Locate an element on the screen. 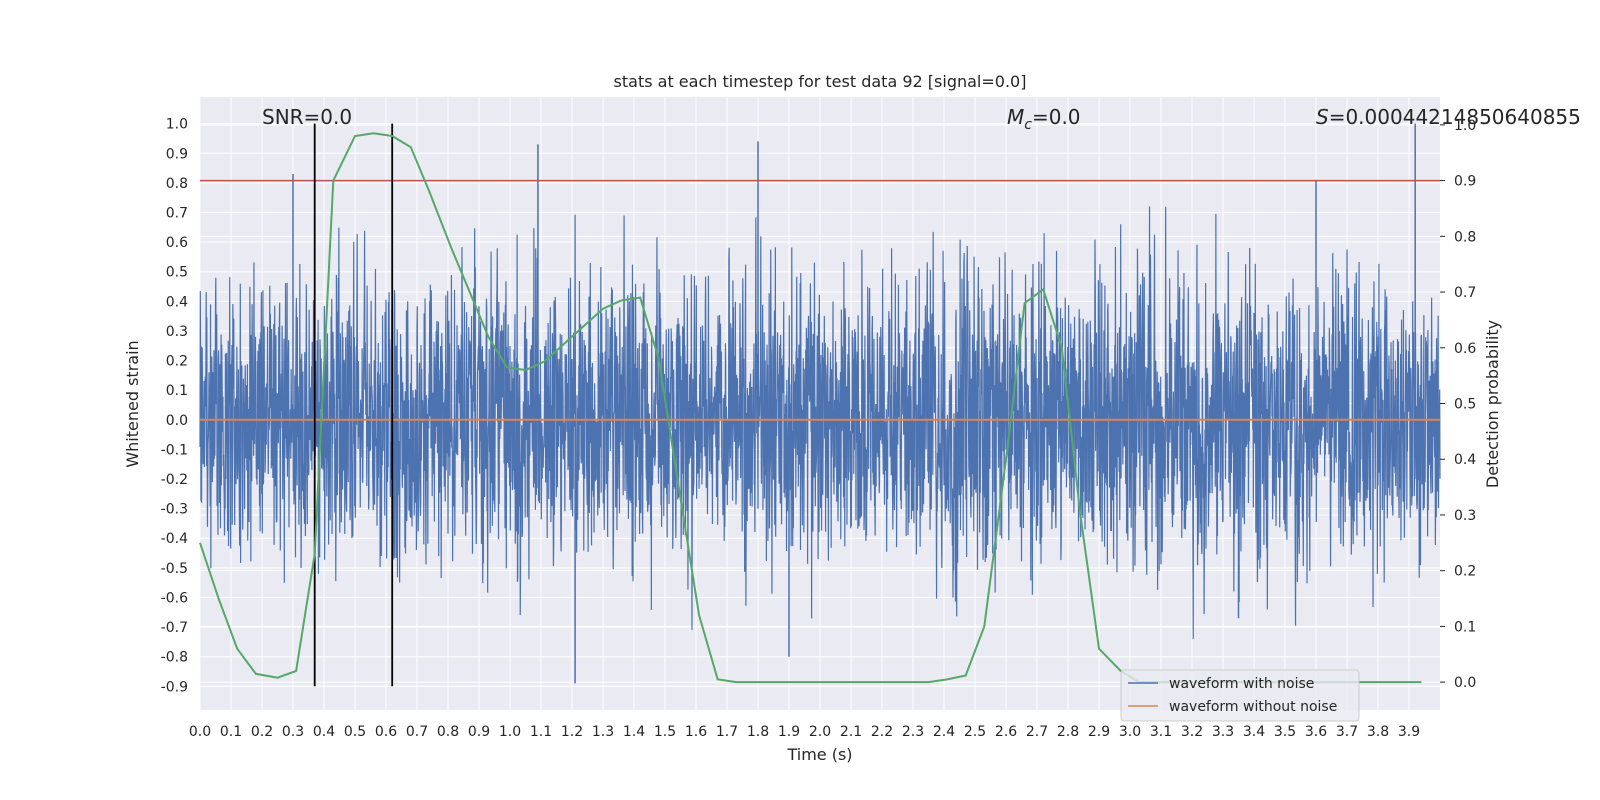 The height and width of the screenshot is (800, 1600). y-tick-label: 0.6 is located at coordinates (177, 243).